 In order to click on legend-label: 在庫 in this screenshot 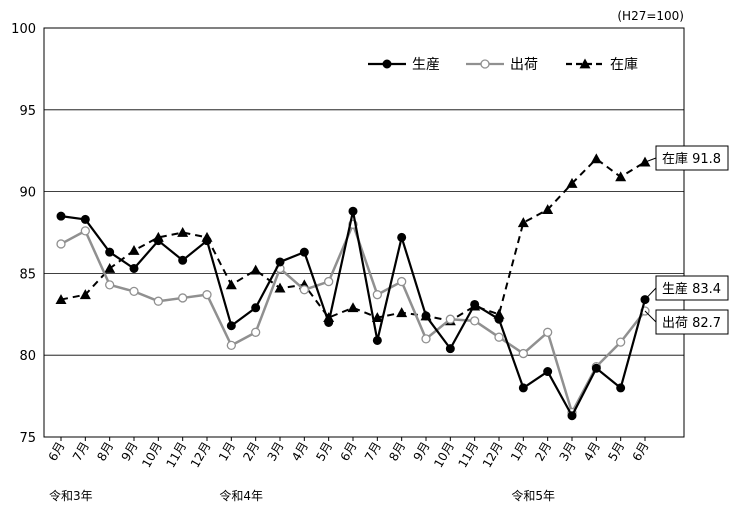, I will do `click(624, 64)`.